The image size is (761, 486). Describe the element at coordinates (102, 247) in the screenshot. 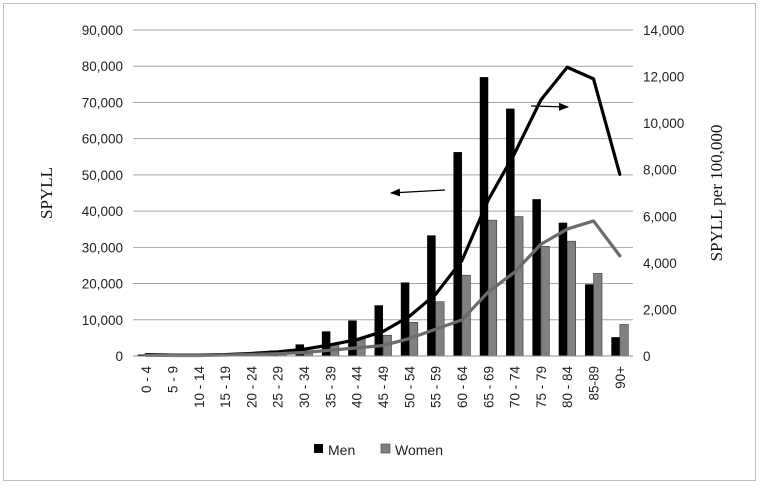

I see `y-left-tick-label: 30,000` at that location.